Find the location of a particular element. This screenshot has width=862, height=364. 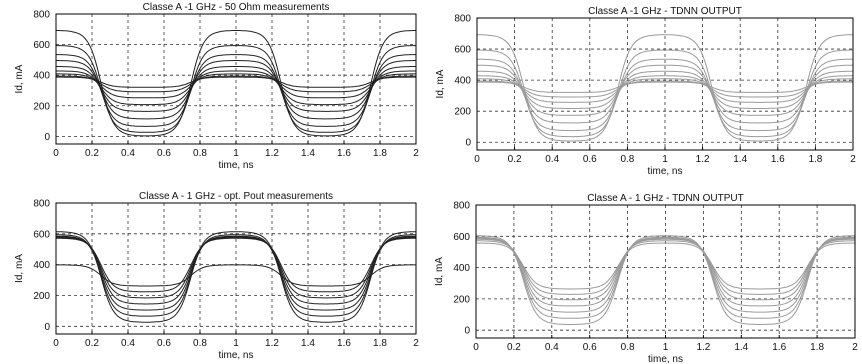

chart-title: Classe A -1 GHz - 50 Ohm measurements is located at coordinates (236, 7).